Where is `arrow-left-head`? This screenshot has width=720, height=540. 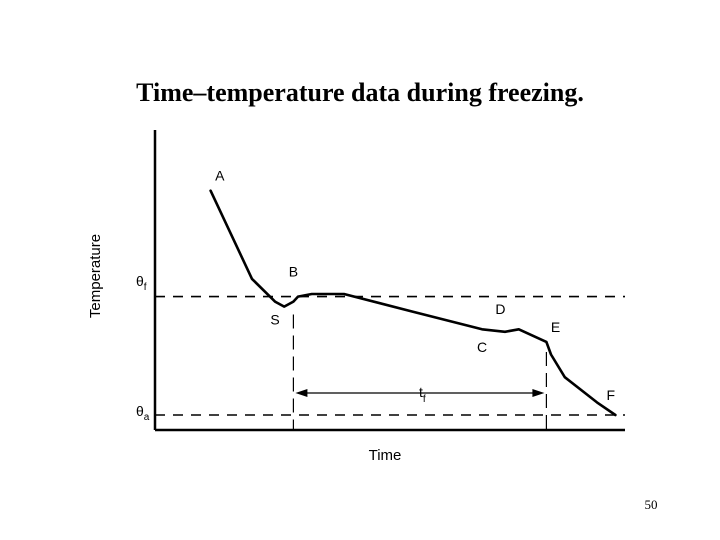
arrow-left-head is located at coordinates (301, 393).